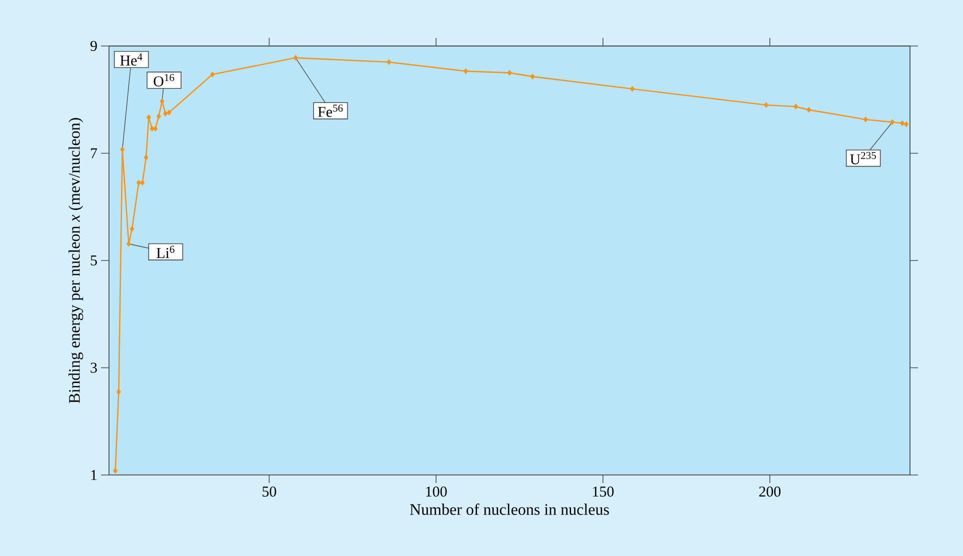 This screenshot has height=556, width=963. I want to click on annotation: U$^{235}$, so click(863, 158).